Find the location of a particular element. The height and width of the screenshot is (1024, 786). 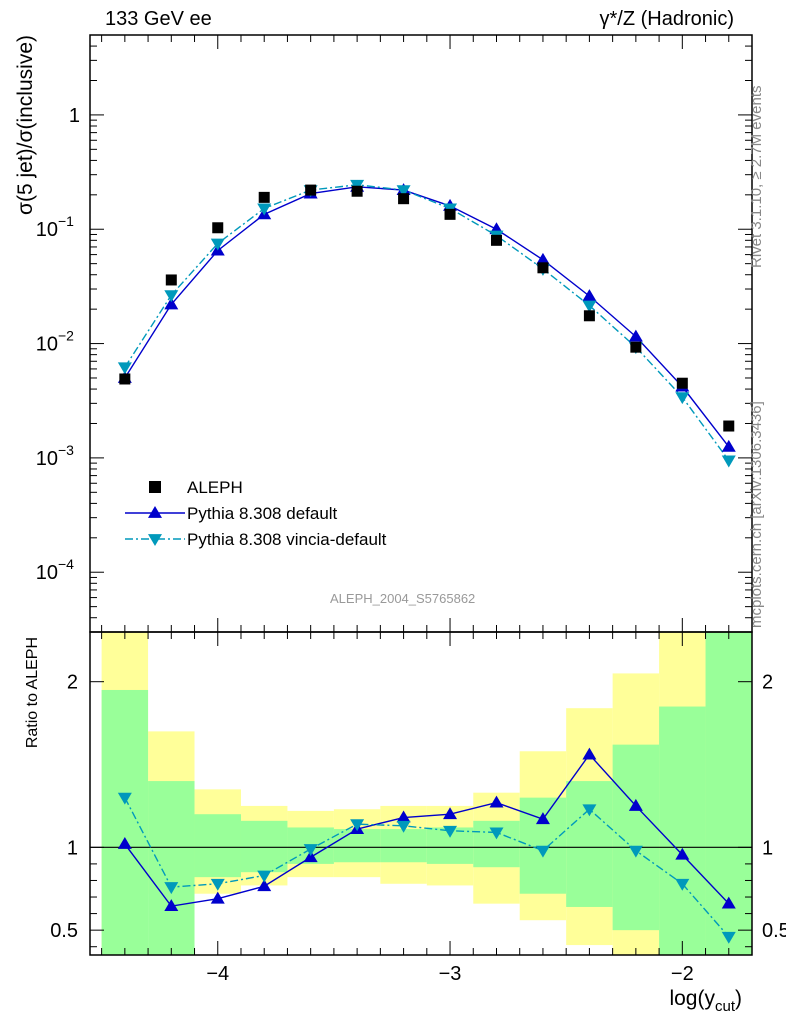

energy-label: 133 GeV ee is located at coordinates (158, 19).